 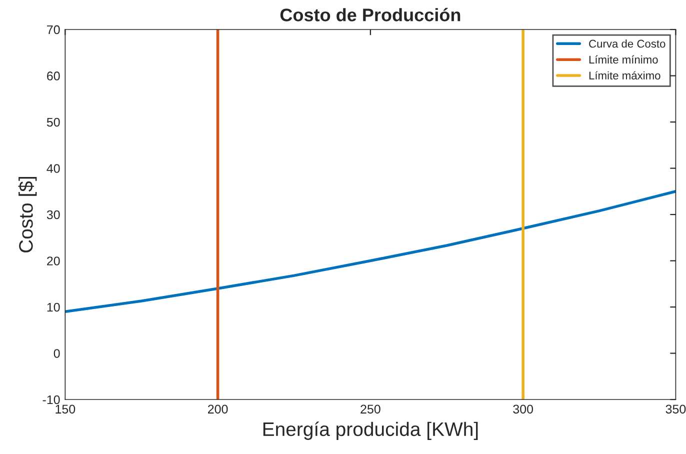 What do you see at coordinates (57, 353) in the screenshot?
I see `y-tick-label: 0` at bounding box center [57, 353].